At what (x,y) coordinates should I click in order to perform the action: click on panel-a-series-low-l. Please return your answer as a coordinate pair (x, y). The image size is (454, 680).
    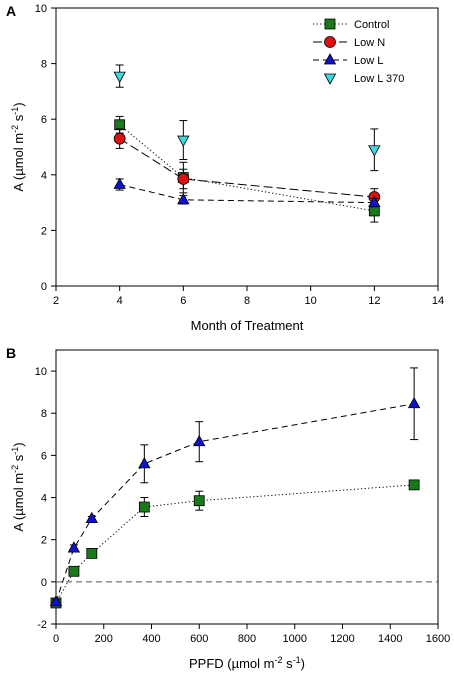
    Looking at the image, I should click on (247, 192).